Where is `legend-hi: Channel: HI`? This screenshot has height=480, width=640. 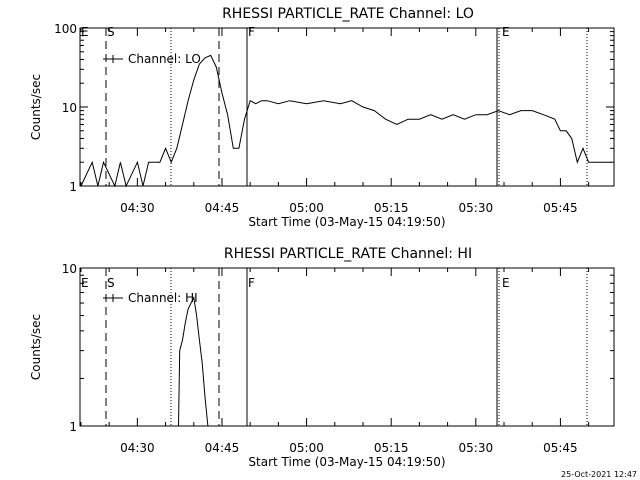
legend-hi: Channel: HI is located at coordinates (150, 298).